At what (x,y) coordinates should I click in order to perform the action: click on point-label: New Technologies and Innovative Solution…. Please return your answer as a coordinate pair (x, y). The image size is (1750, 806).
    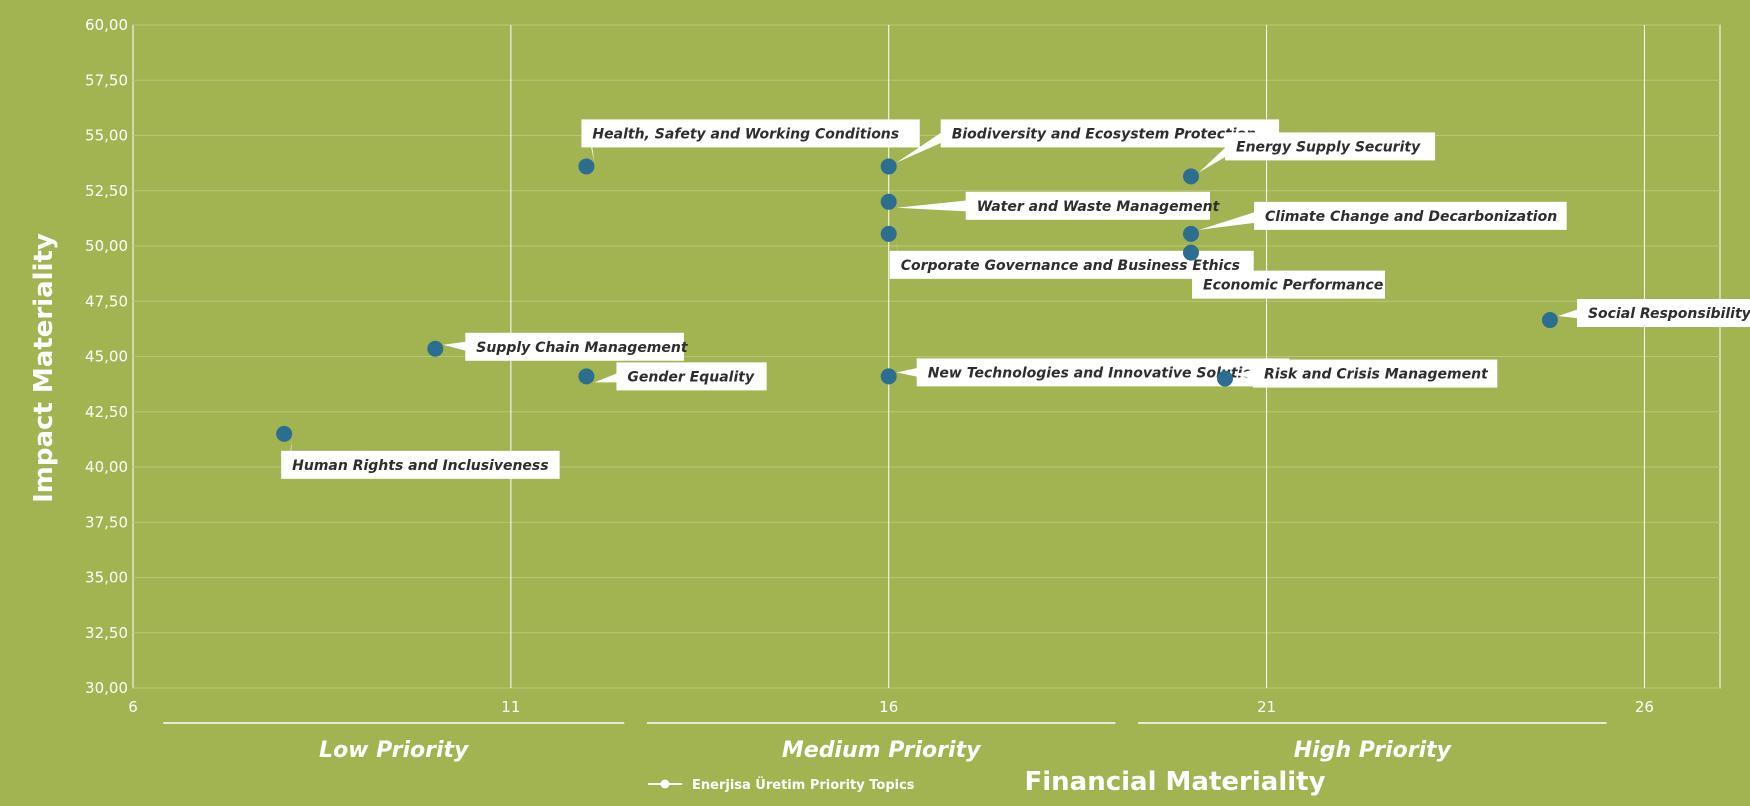
    Looking at the image, I should click on (1099, 373).